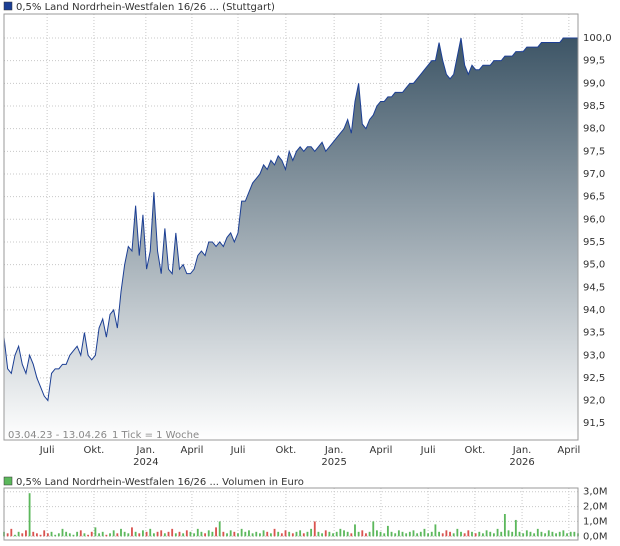 This screenshot has width=620, height=546. Describe the element at coordinates (94, 450) in the screenshot. I see `x-tick-label: Okt.` at that location.